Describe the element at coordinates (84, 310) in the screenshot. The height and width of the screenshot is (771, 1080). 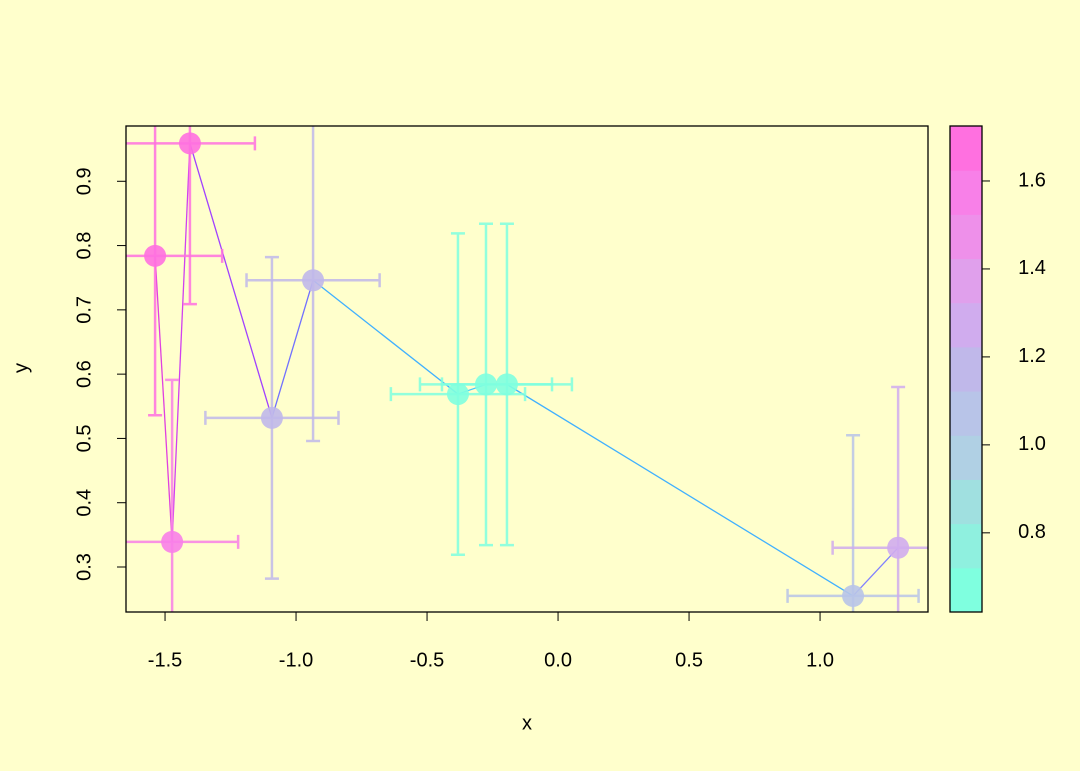
I see `y-tick-label: 0.7` at that location.